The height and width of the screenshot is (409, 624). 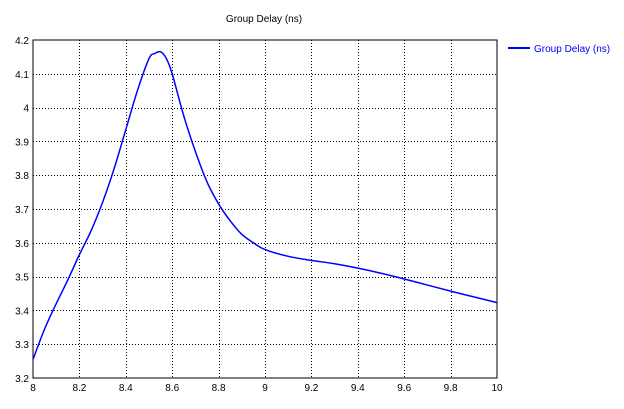 I want to click on y-tick-label: 3.7, so click(x=22, y=210).